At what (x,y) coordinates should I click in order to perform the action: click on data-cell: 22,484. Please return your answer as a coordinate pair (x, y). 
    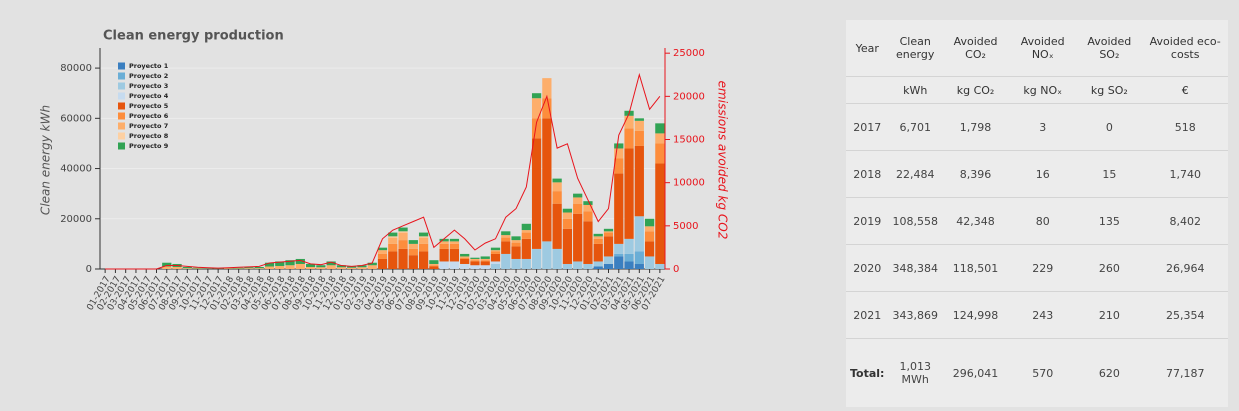
    Looking at the image, I should click on (915, 174).